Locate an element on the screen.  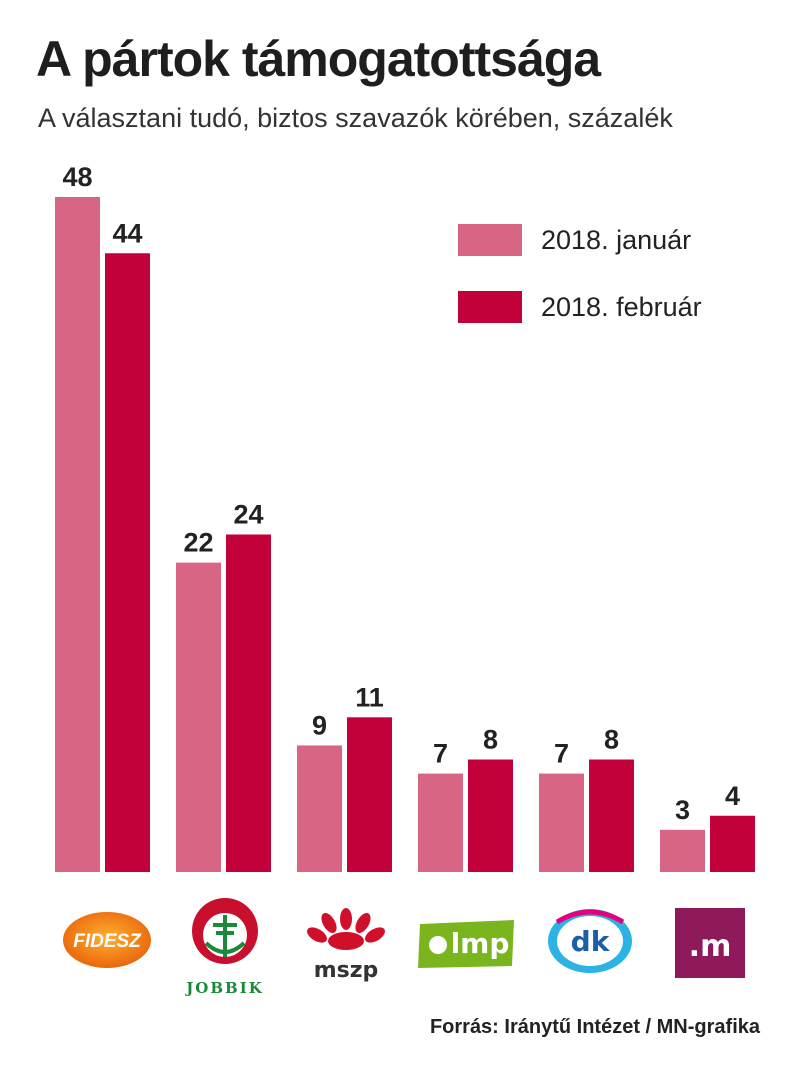
legend-item-january: 2018. január is located at coordinates (580, 240).